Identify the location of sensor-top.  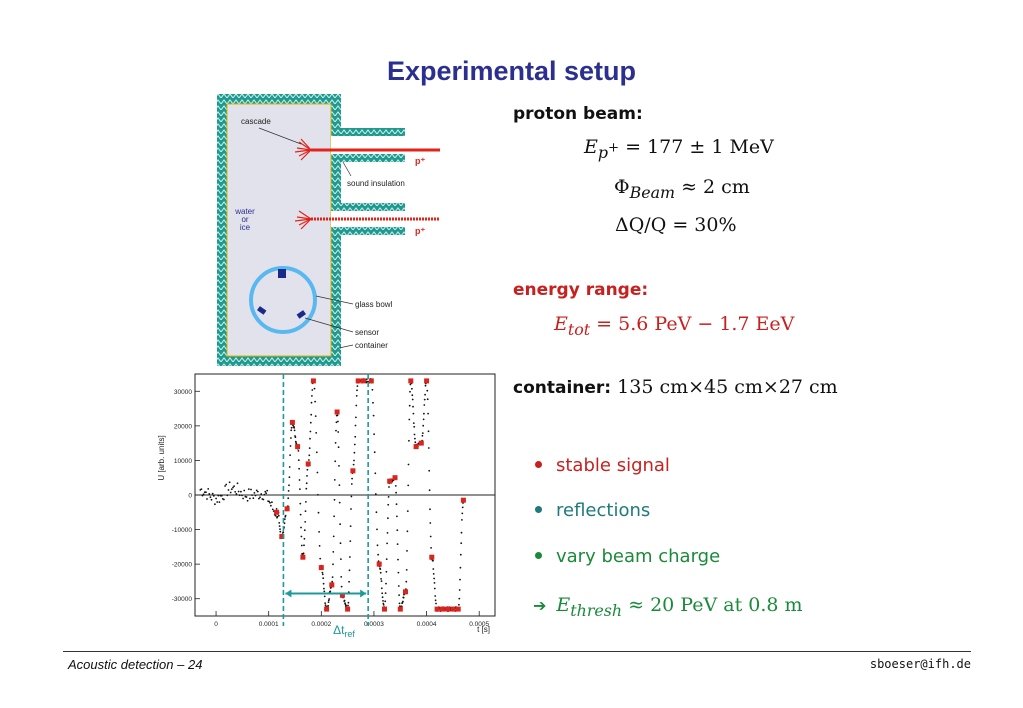
(282, 273).